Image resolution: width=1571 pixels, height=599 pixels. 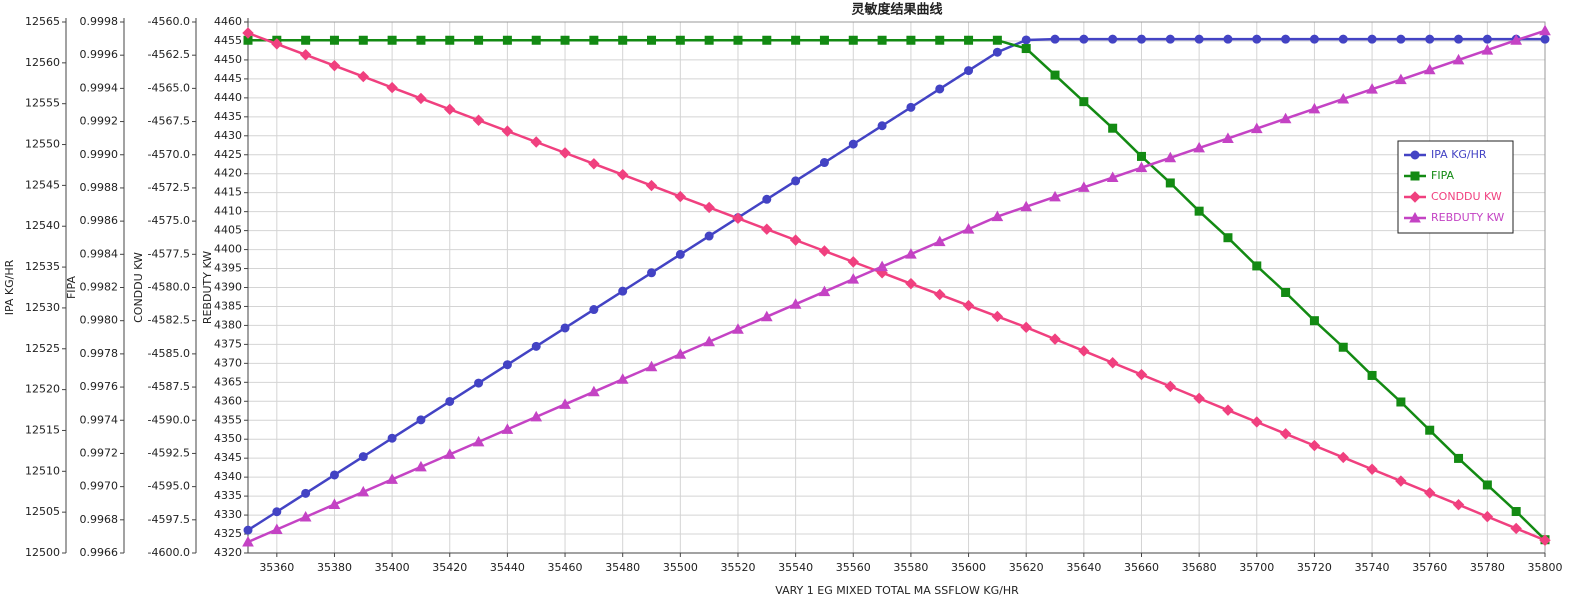 What do you see at coordinates (169, 87) in the screenshot?
I see `y-tick-label: -4565.0` at bounding box center [169, 87].